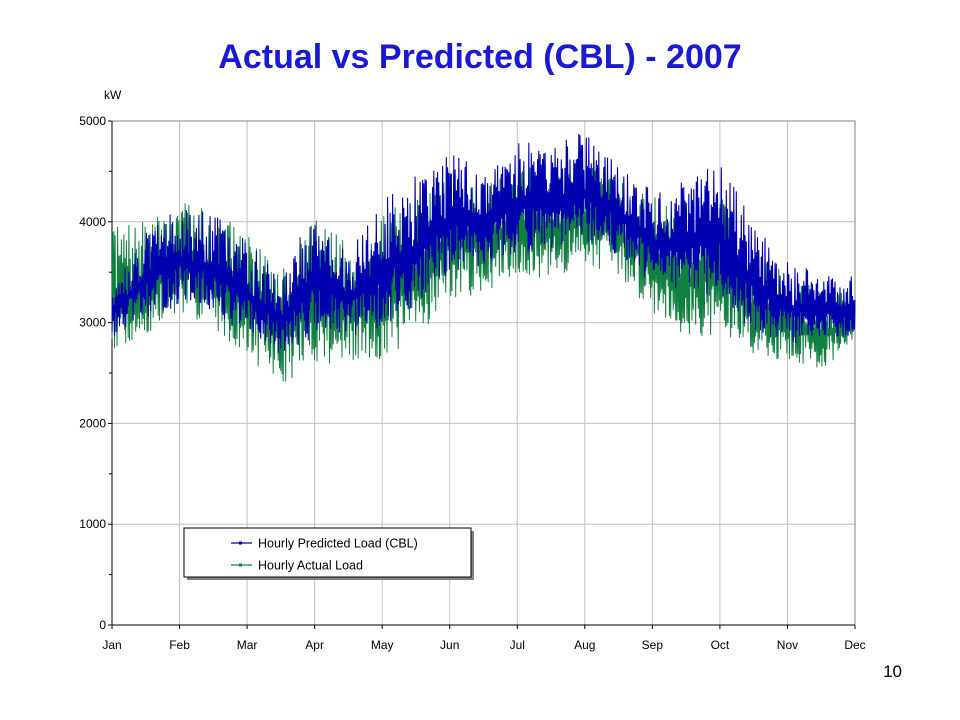  I want to click on page-number: 10, so click(892, 671).